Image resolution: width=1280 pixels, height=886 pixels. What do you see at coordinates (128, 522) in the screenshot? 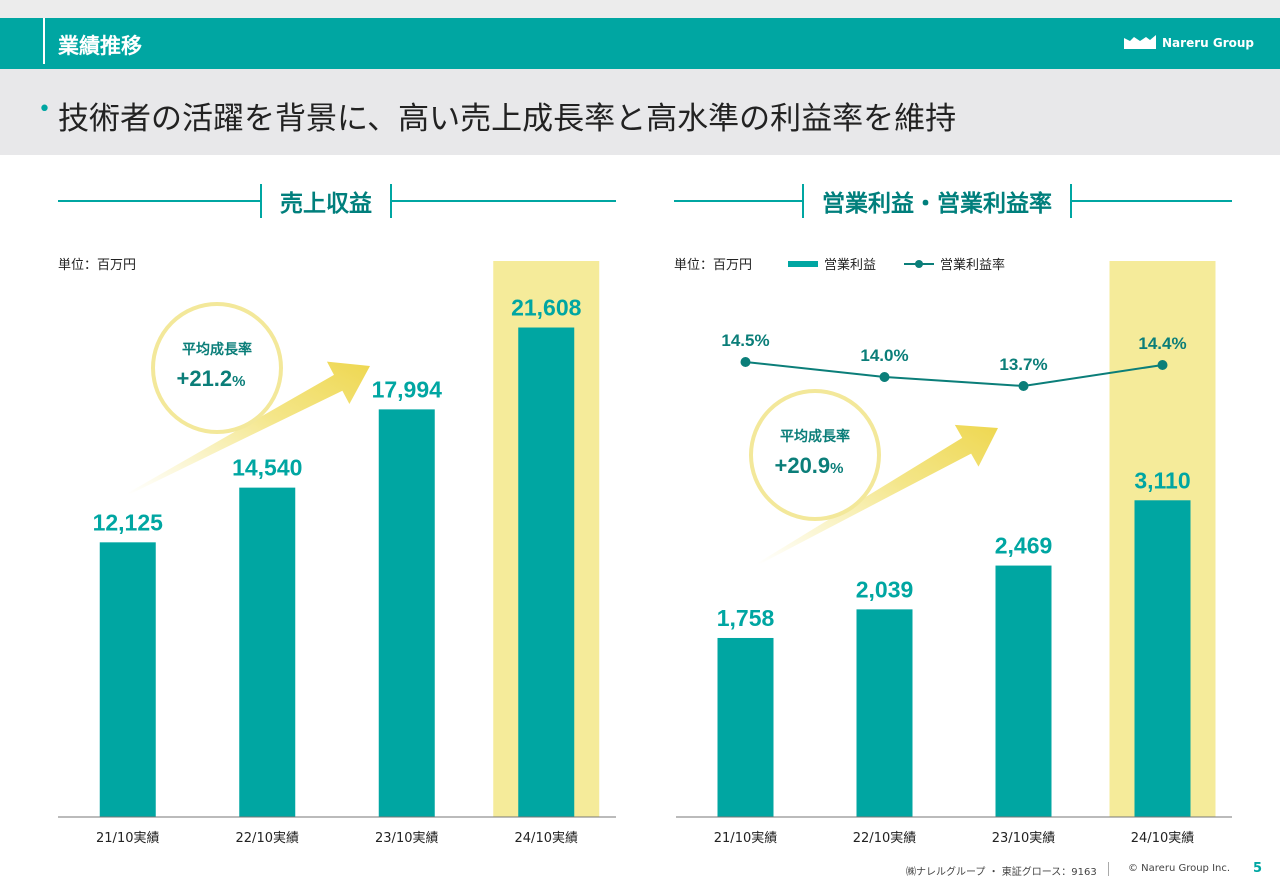
I see `bar-value-label: 12,125` at bounding box center [128, 522].